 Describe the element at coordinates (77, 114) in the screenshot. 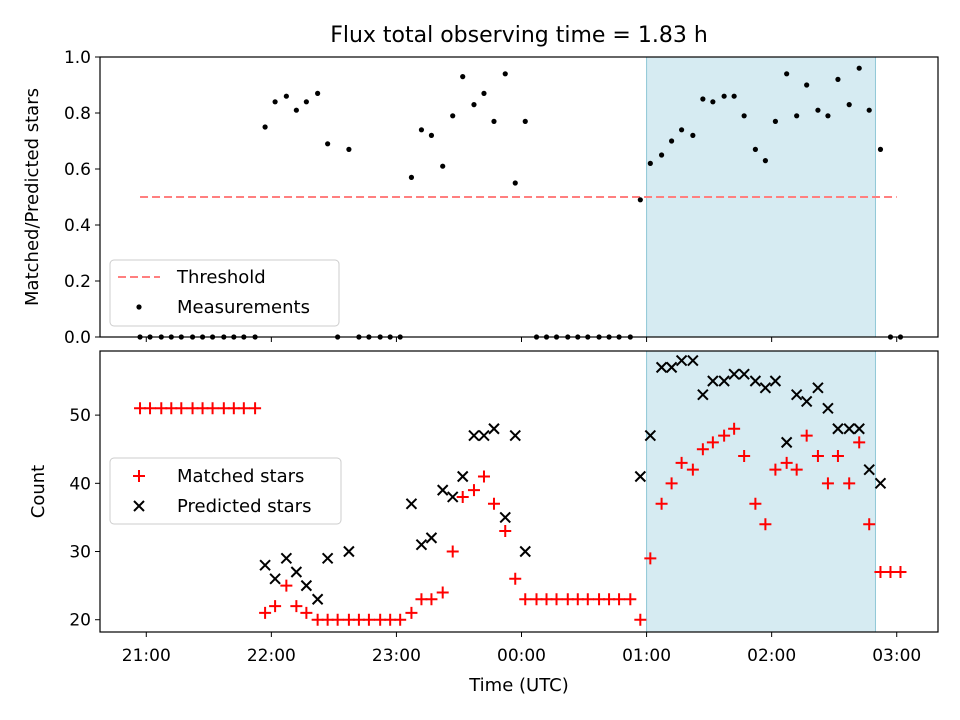

I see `y-tick-label: 0.8` at that location.